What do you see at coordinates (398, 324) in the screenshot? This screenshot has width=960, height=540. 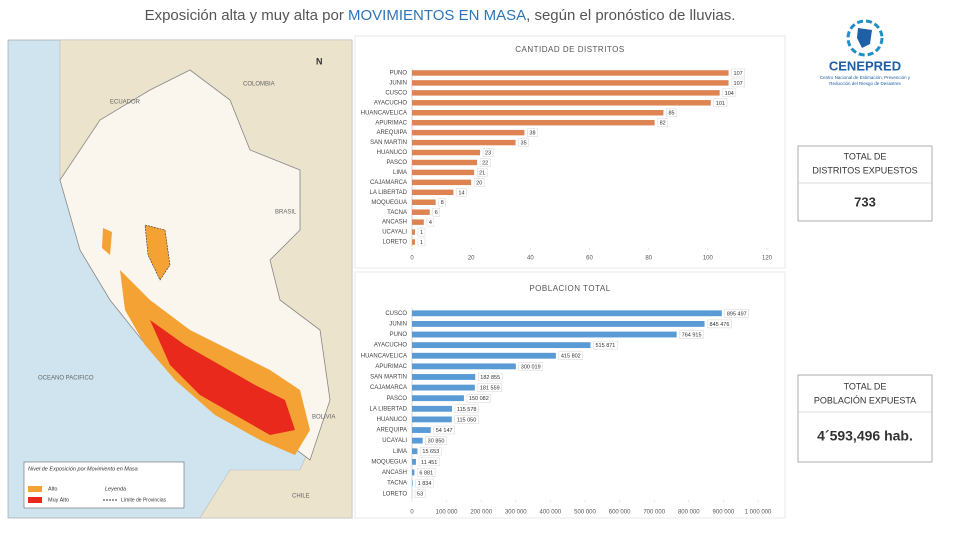 I see `category-label: JUNIN` at bounding box center [398, 324].